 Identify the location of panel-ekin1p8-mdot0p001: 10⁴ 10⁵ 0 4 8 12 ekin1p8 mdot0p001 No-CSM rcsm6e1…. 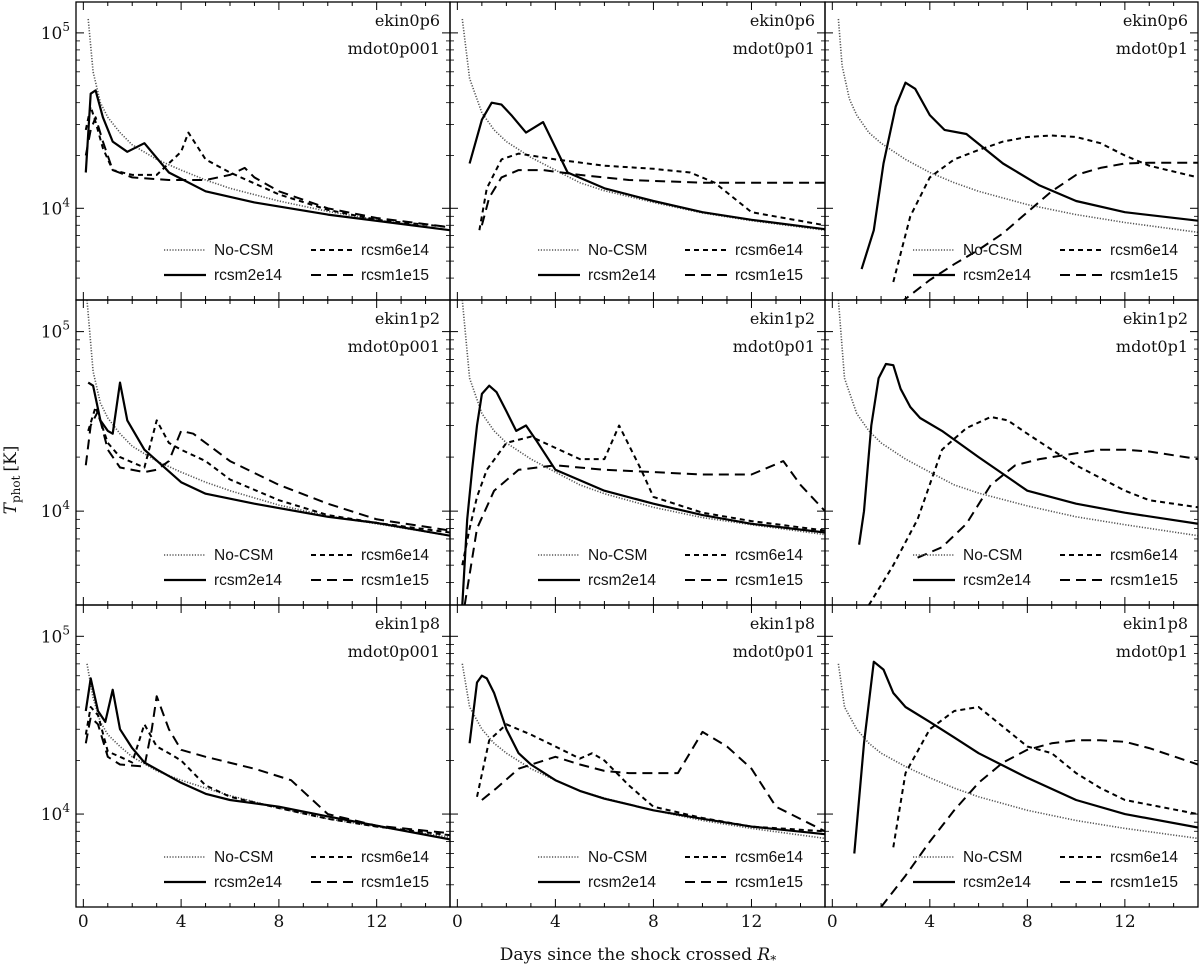
(246, 768).